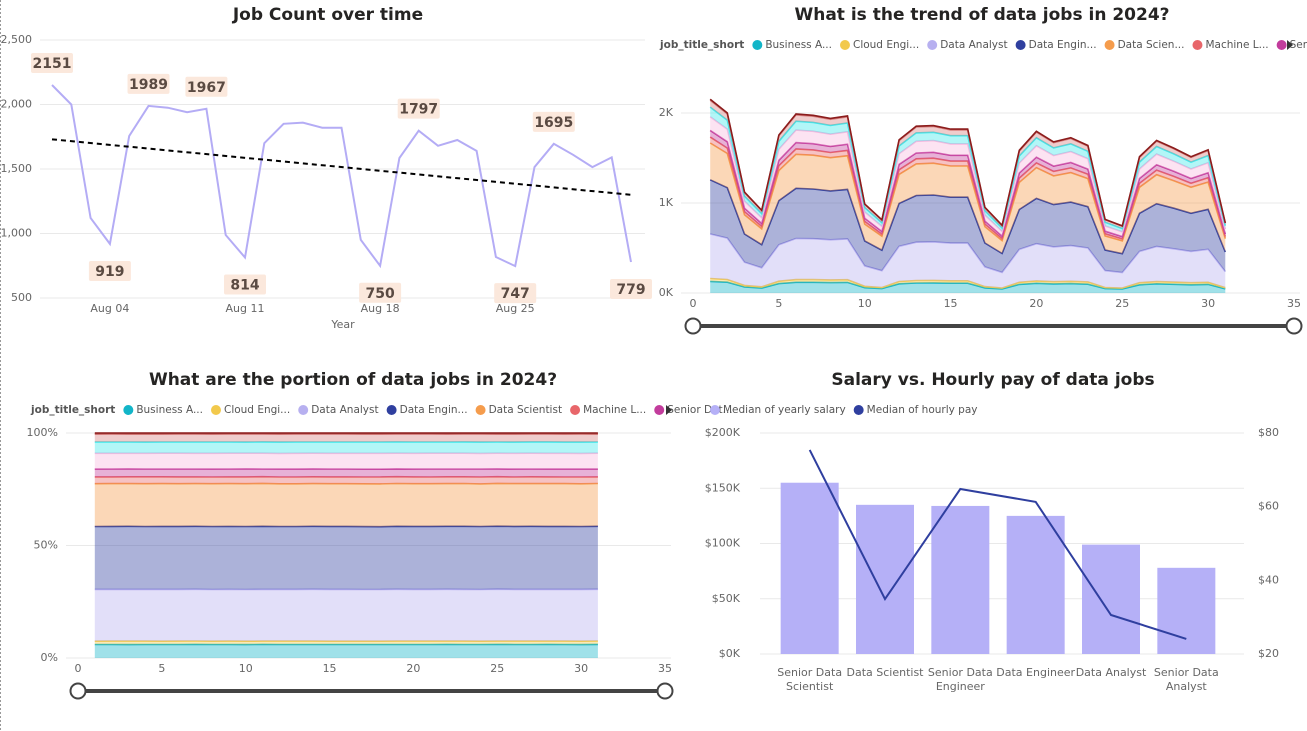 The image size is (1307, 731). Describe the element at coordinates (17, 39) in the screenshot. I see `y-tick-label: 2,500` at that location.